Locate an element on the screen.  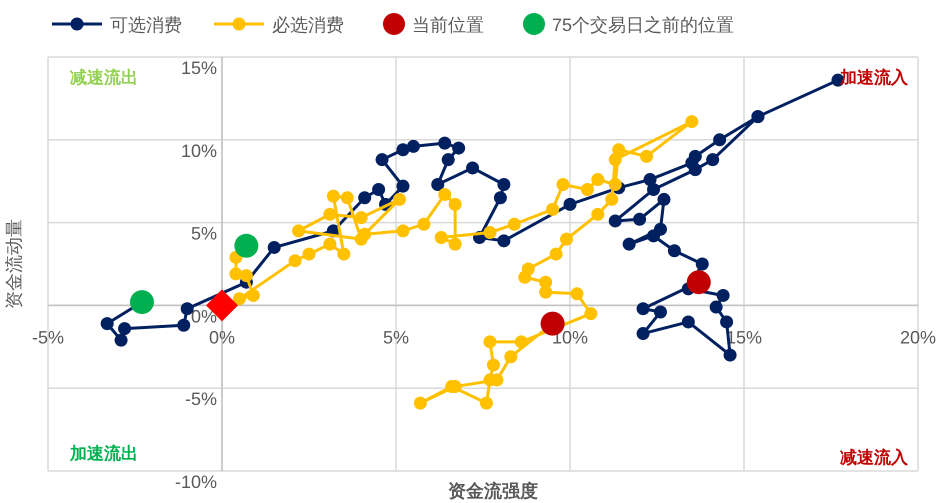
y-axis-title: 资金流动量 is located at coordinates (14, 264).